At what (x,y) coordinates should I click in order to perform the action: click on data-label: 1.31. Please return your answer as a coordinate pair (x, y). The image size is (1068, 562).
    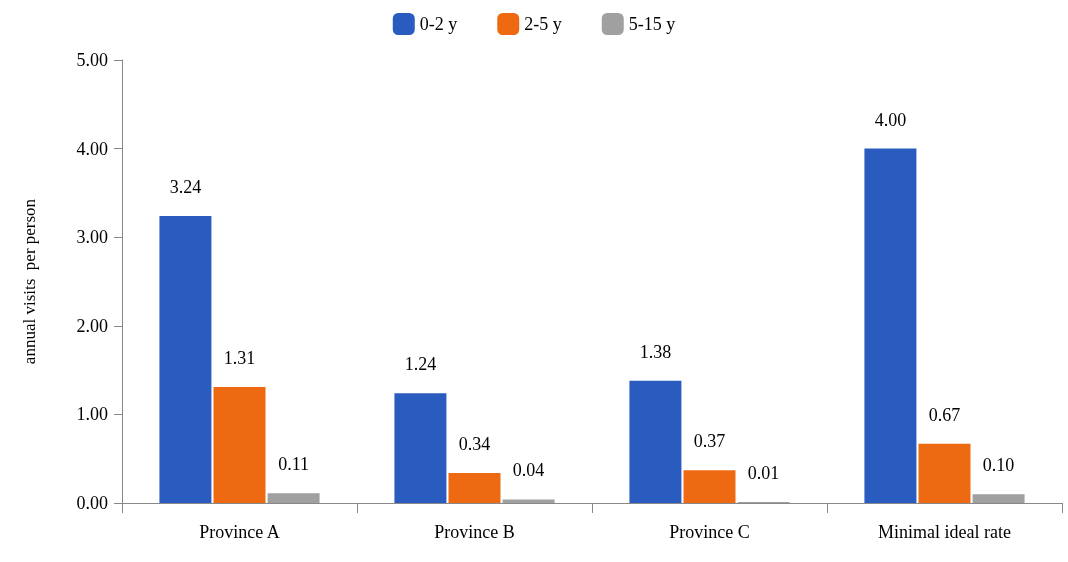
    Looking at the image, I should click on (239, 357).